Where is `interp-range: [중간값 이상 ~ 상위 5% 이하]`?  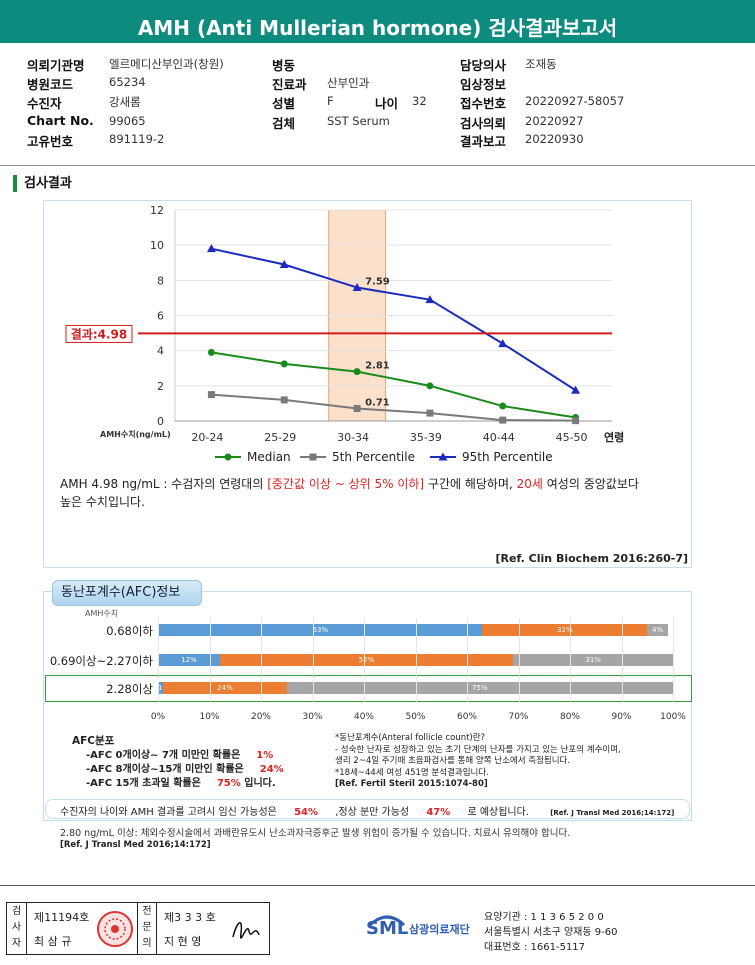 interp-range: [중간값 이상 ~ 상위 5% 이하] is located at coordinates (346, 484).